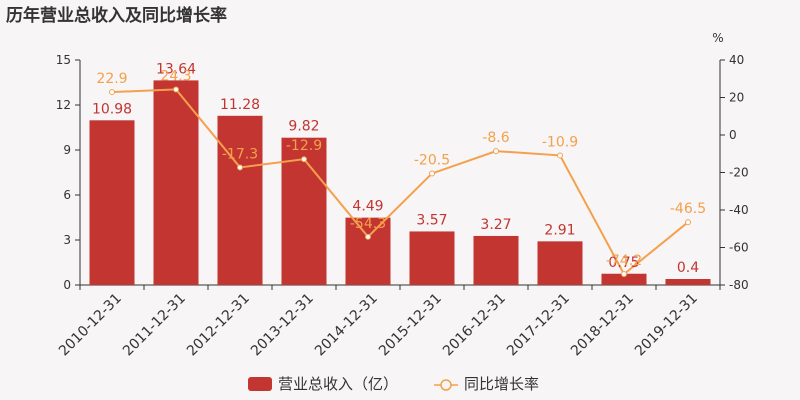  I want to click on y-right-tick-label: -20, so click(739, 173).